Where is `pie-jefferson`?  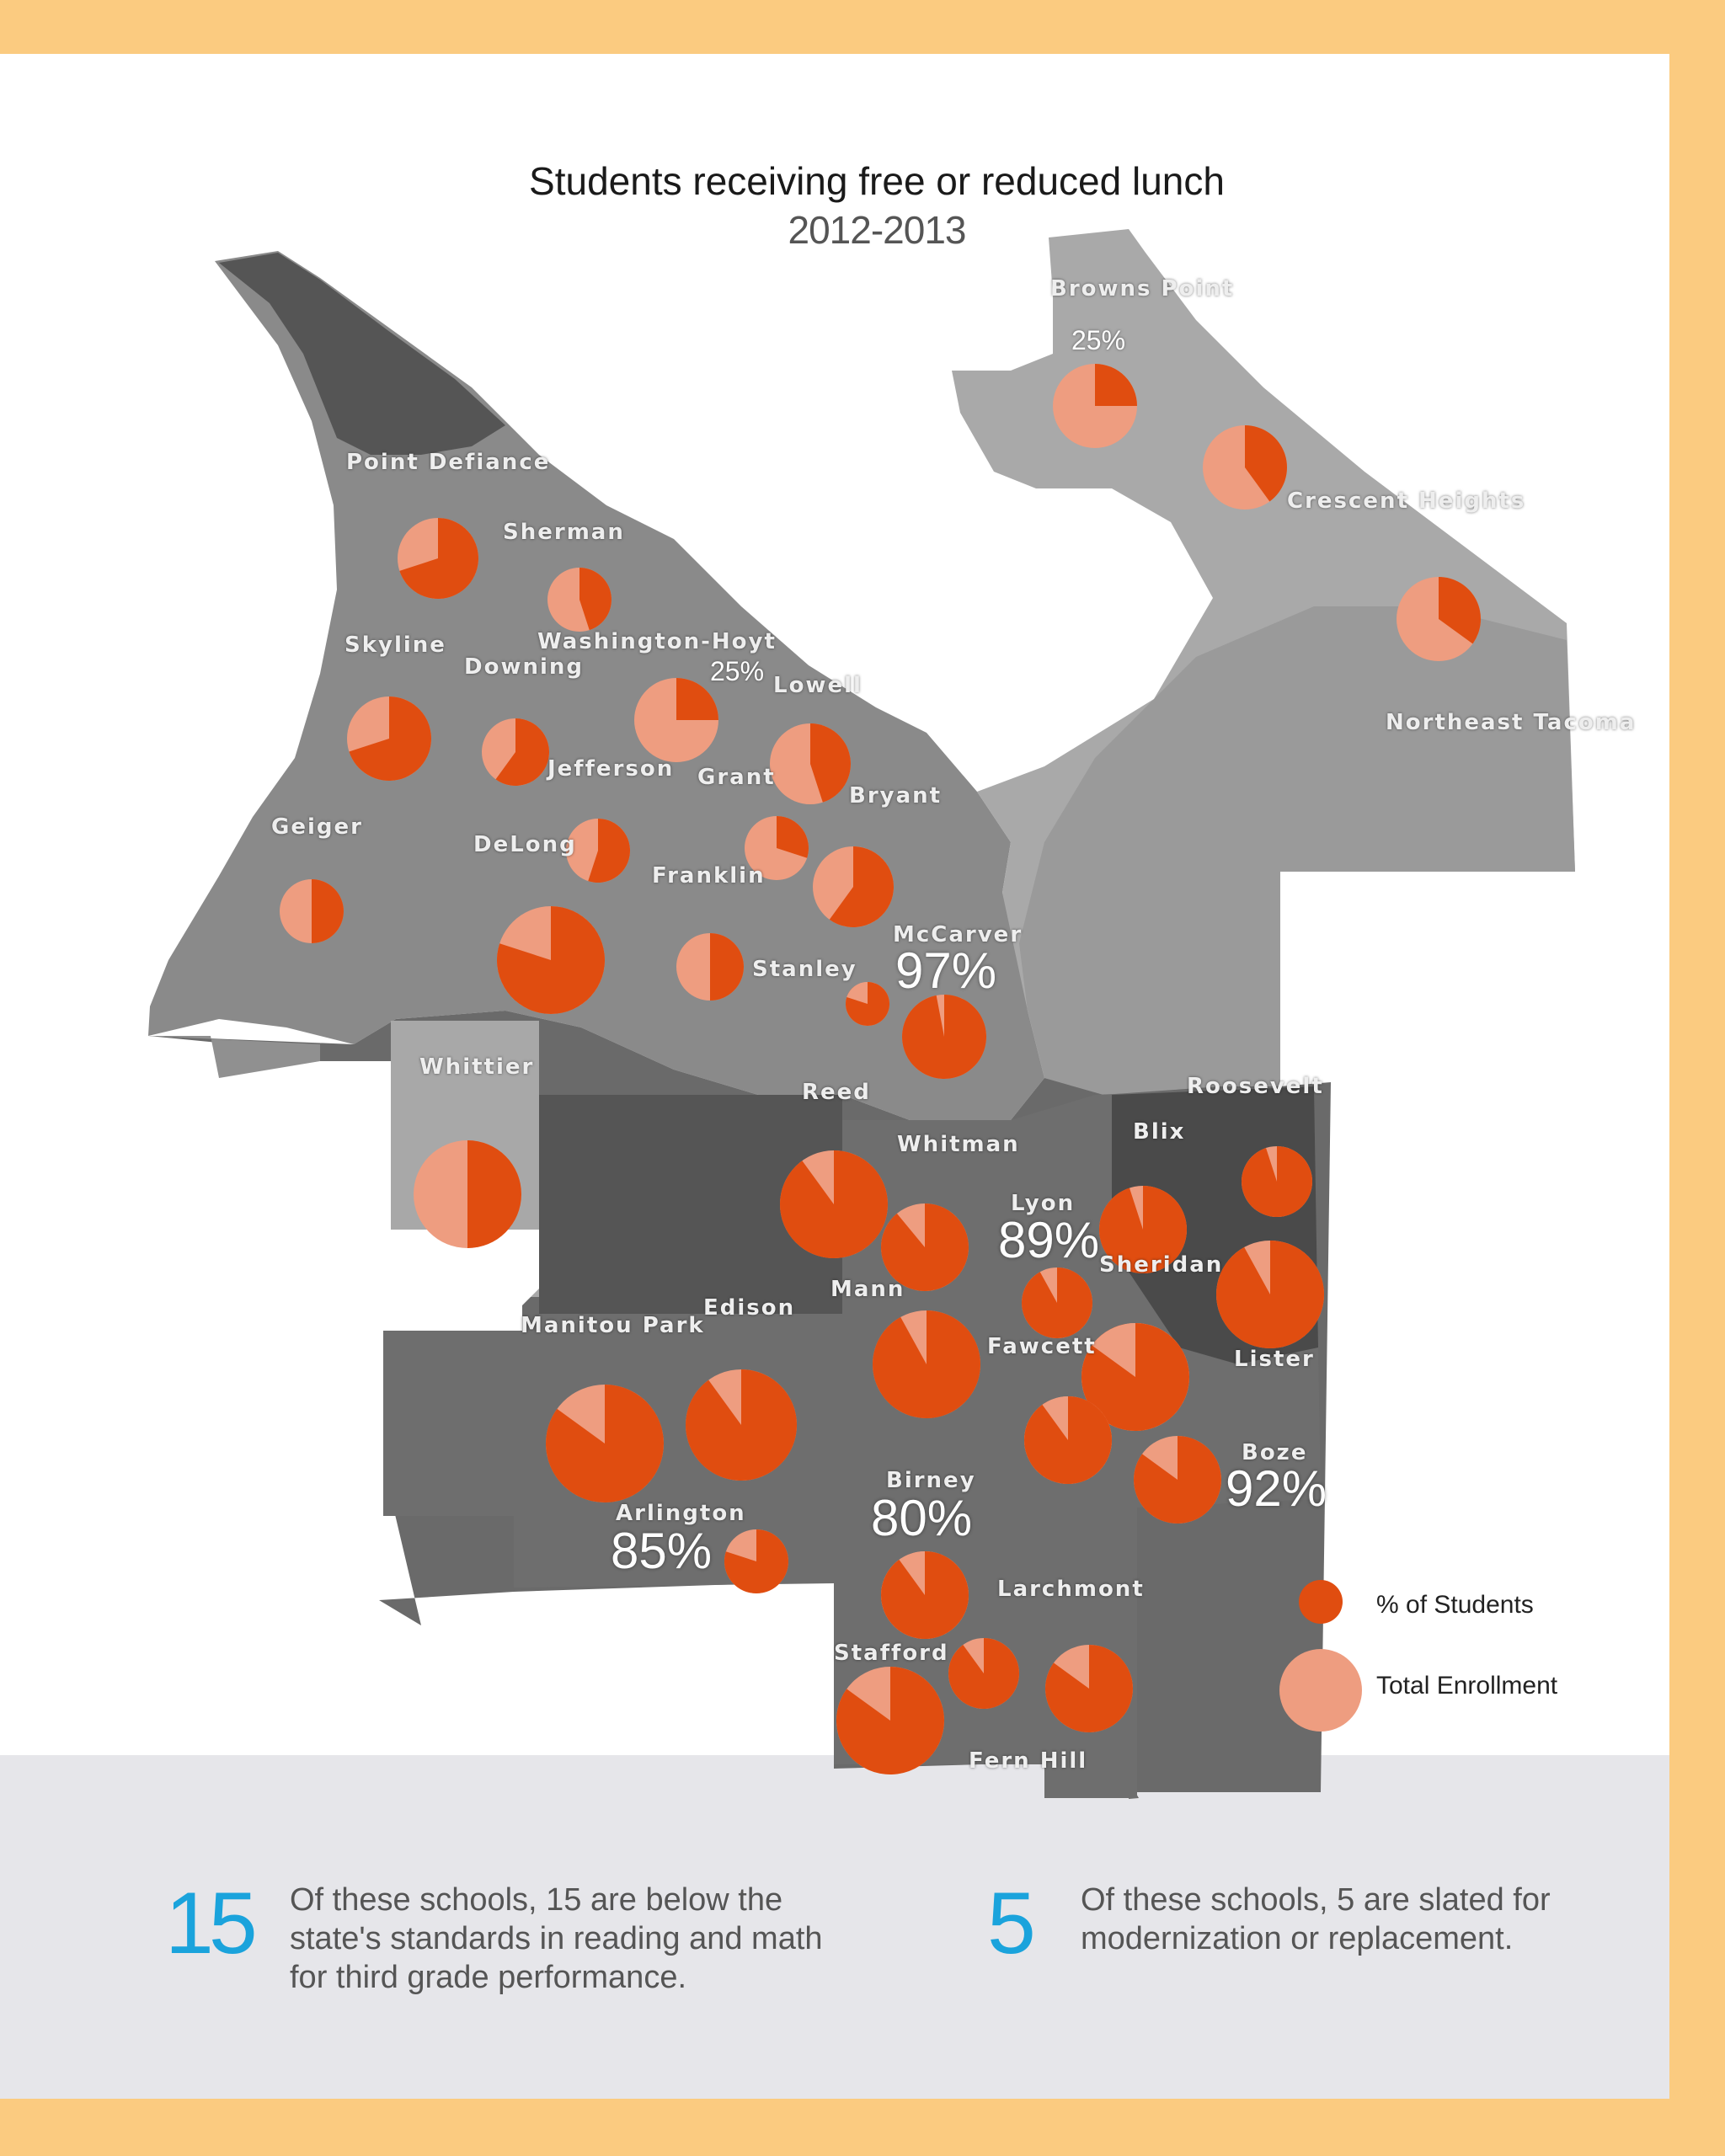 pie-jefferson is located at coordinates (598, 851).